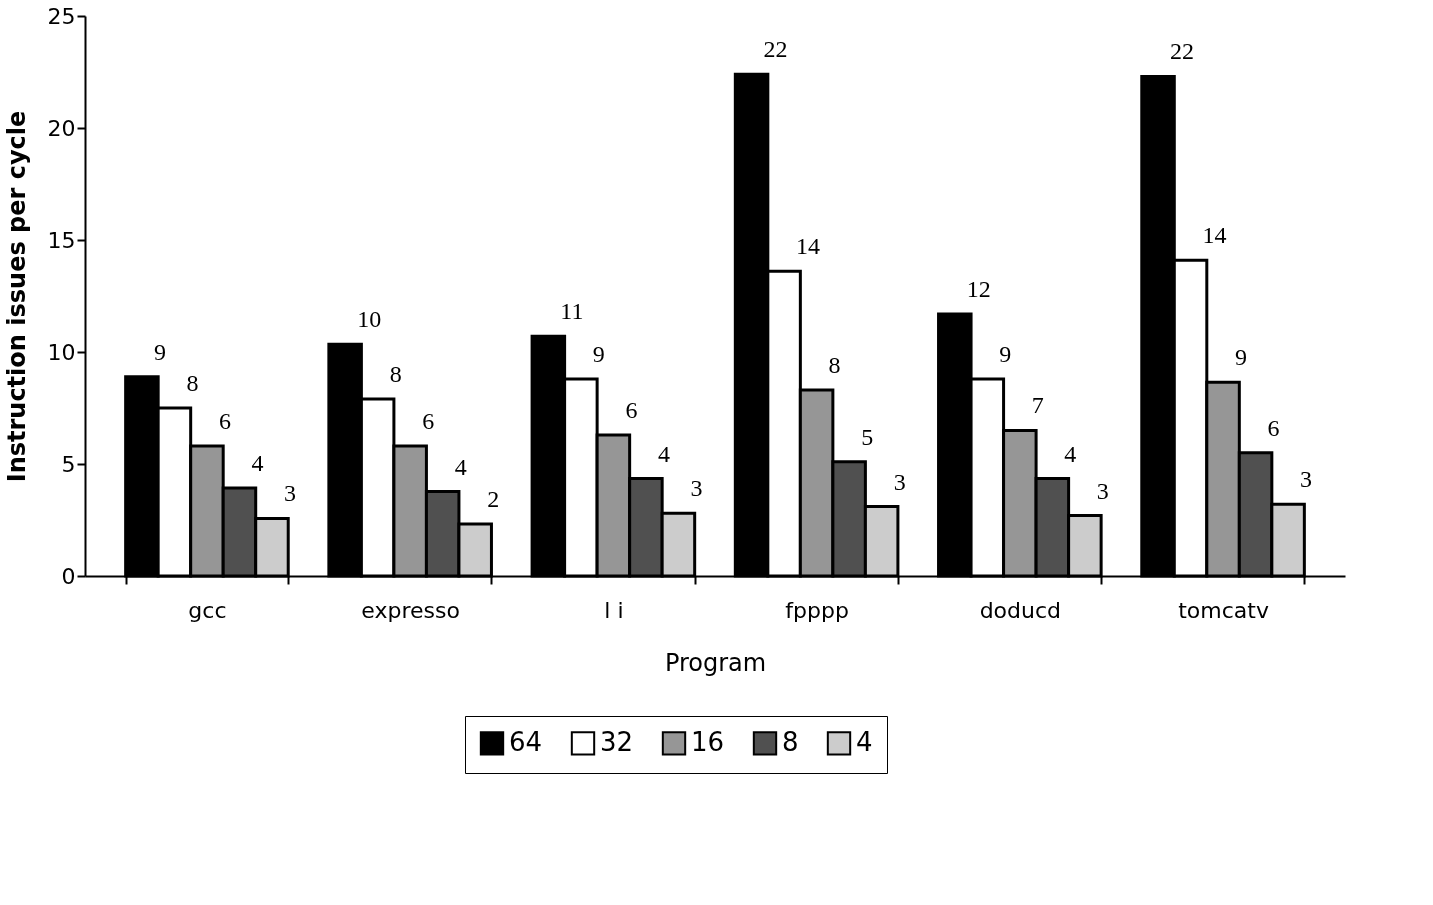 This screenshot has height=905, width=1433. What do you see at coordinates (572, 311) in the screenshot?
I see `data-label: 11` at bounding box center [572, 311].